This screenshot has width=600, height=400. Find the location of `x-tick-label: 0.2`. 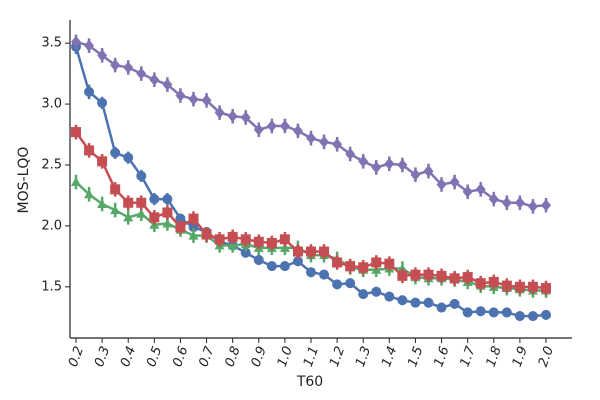

x-tick-label: 0.2 is located at coordinates (76, 356).